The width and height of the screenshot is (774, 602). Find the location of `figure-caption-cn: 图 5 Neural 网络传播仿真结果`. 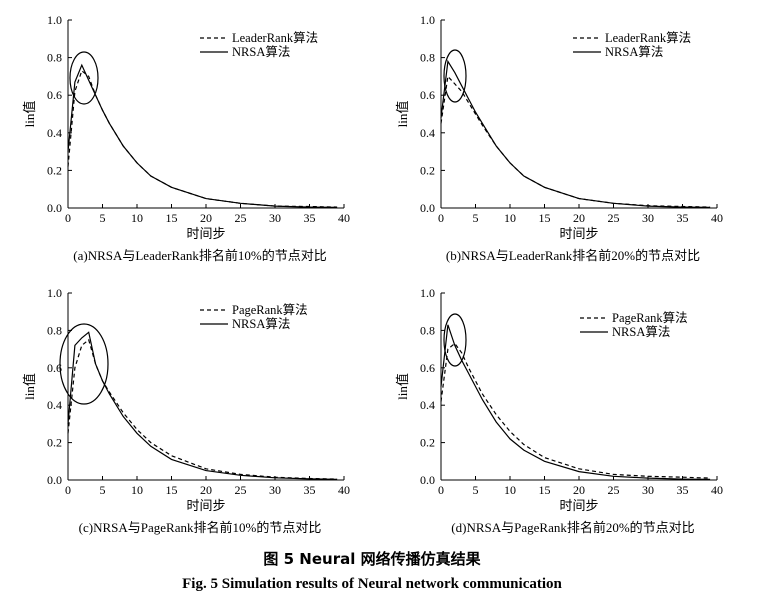

figure-caption-cn: 图 5 Neural 网络传播仿真结果 is located at coordinates (372, 559).